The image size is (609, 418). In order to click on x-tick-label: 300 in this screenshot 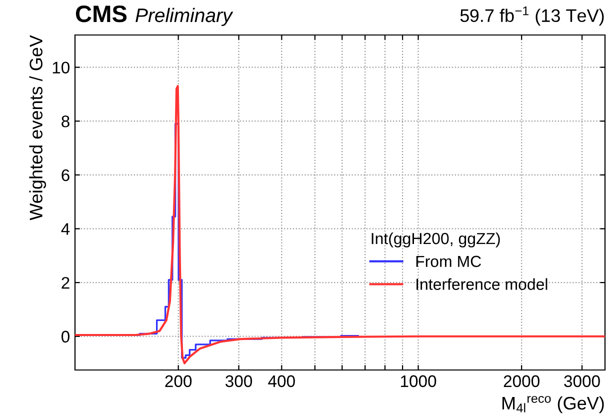, I will do `click(239, 381)`.